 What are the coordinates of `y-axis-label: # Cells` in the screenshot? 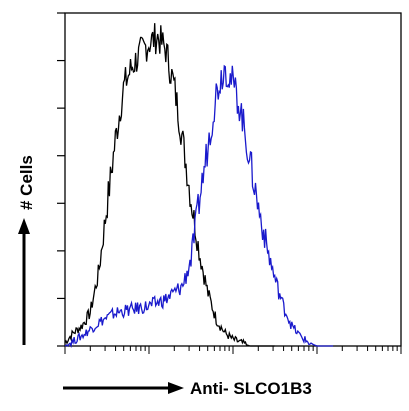 It's located at (26, 182).